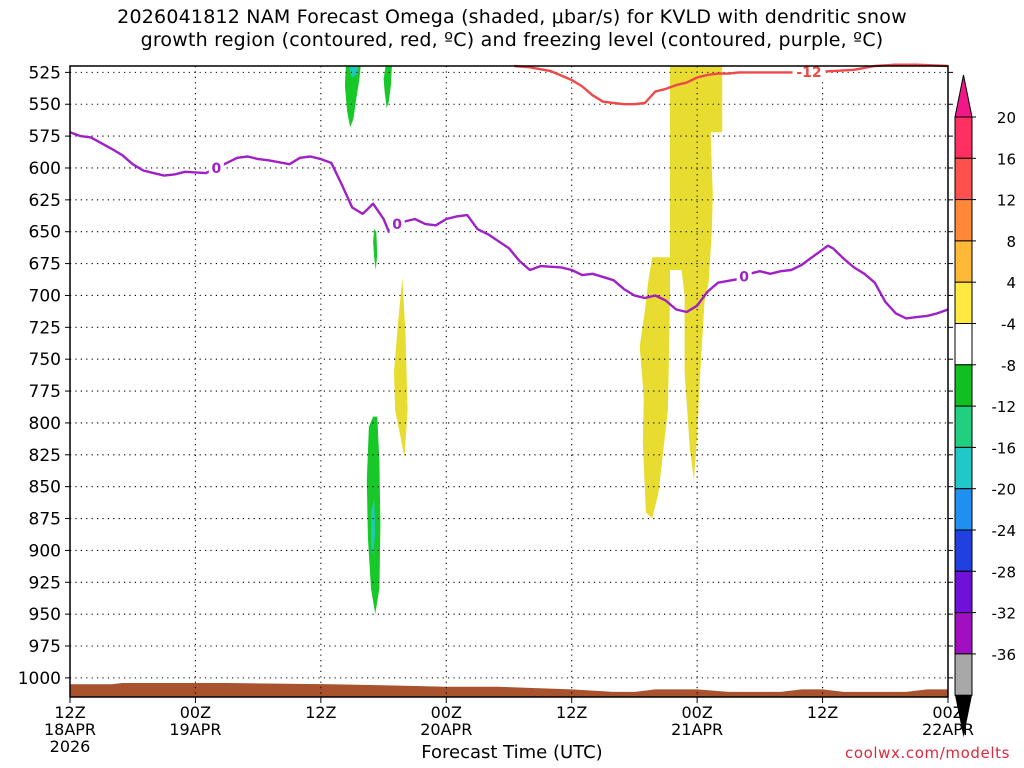 Image resolution: width=1024 pixels, height=768 pixels. Describe the element at coordinates (1004, 407) in the screenshot. I see `colorbar-label-8: -12` at that location.